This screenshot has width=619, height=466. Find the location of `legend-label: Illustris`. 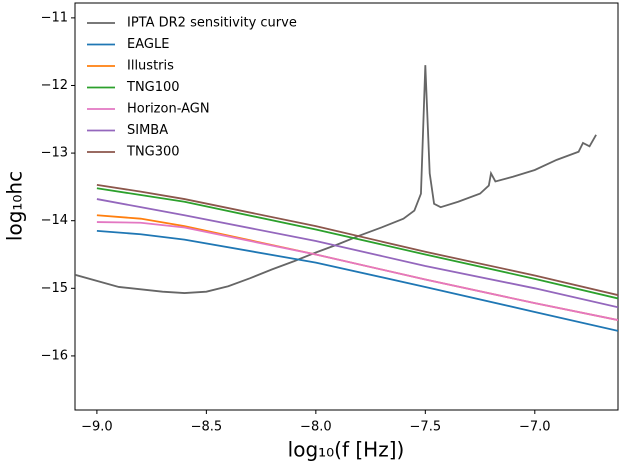

legend-label: Illustris is located at coordinates (150, 66).